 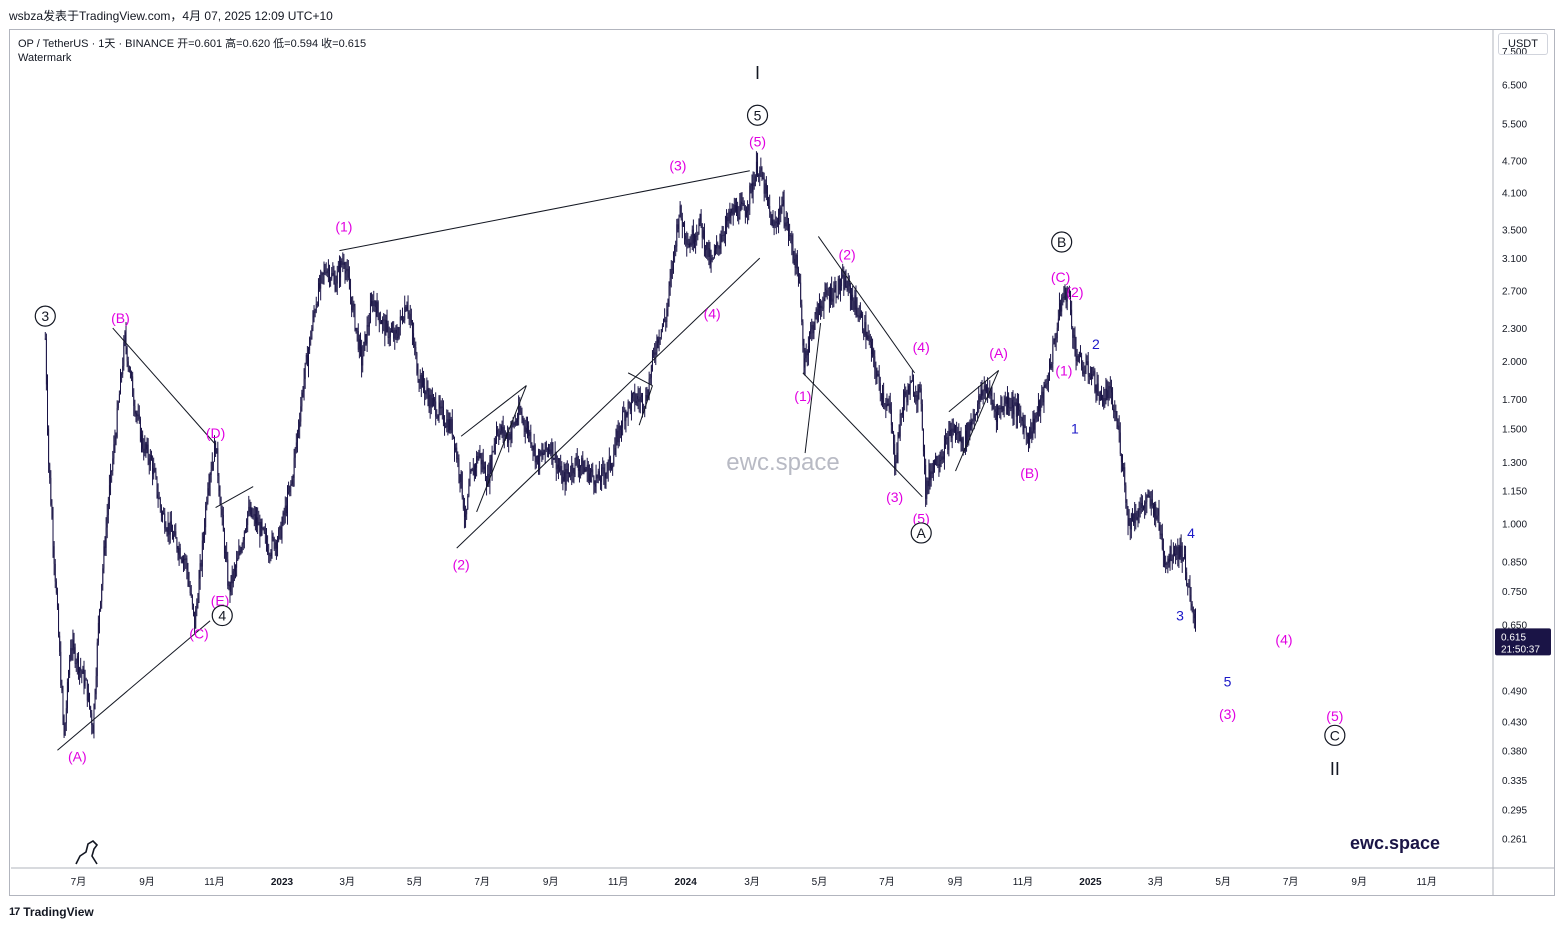 What do you see at coordinates (1074, 292) in the screenshot?
I see `wave-label: (2)` at bounding box center [1074, 292].